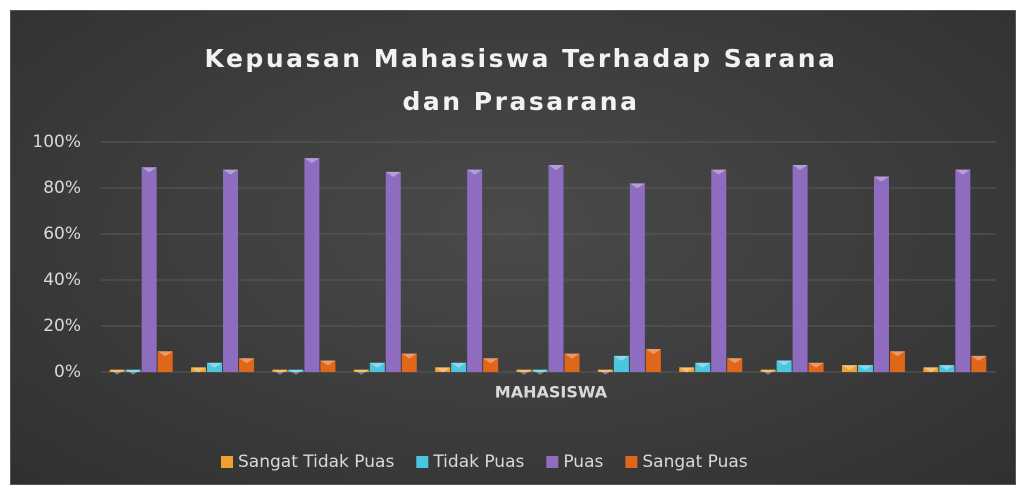 The image size is (1024, 493). I want to click on y-tick-label: 40%, so click(62, 280).